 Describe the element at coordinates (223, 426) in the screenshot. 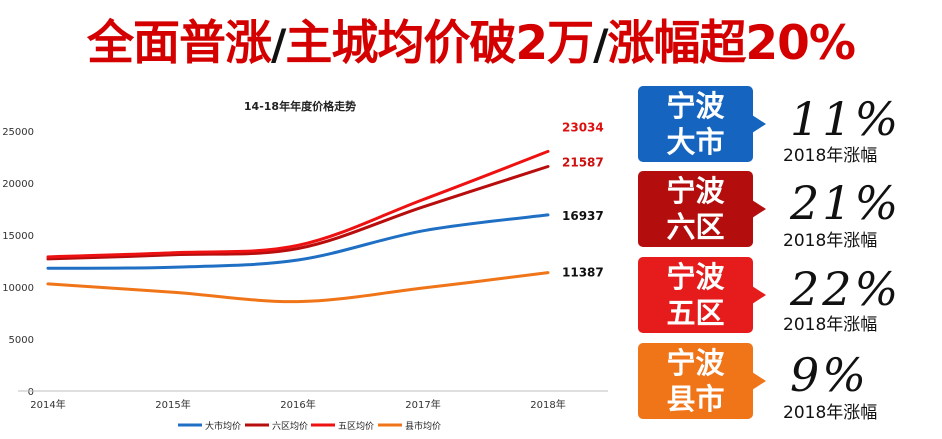

I see `legend-label-0: 大市均价` at that location.